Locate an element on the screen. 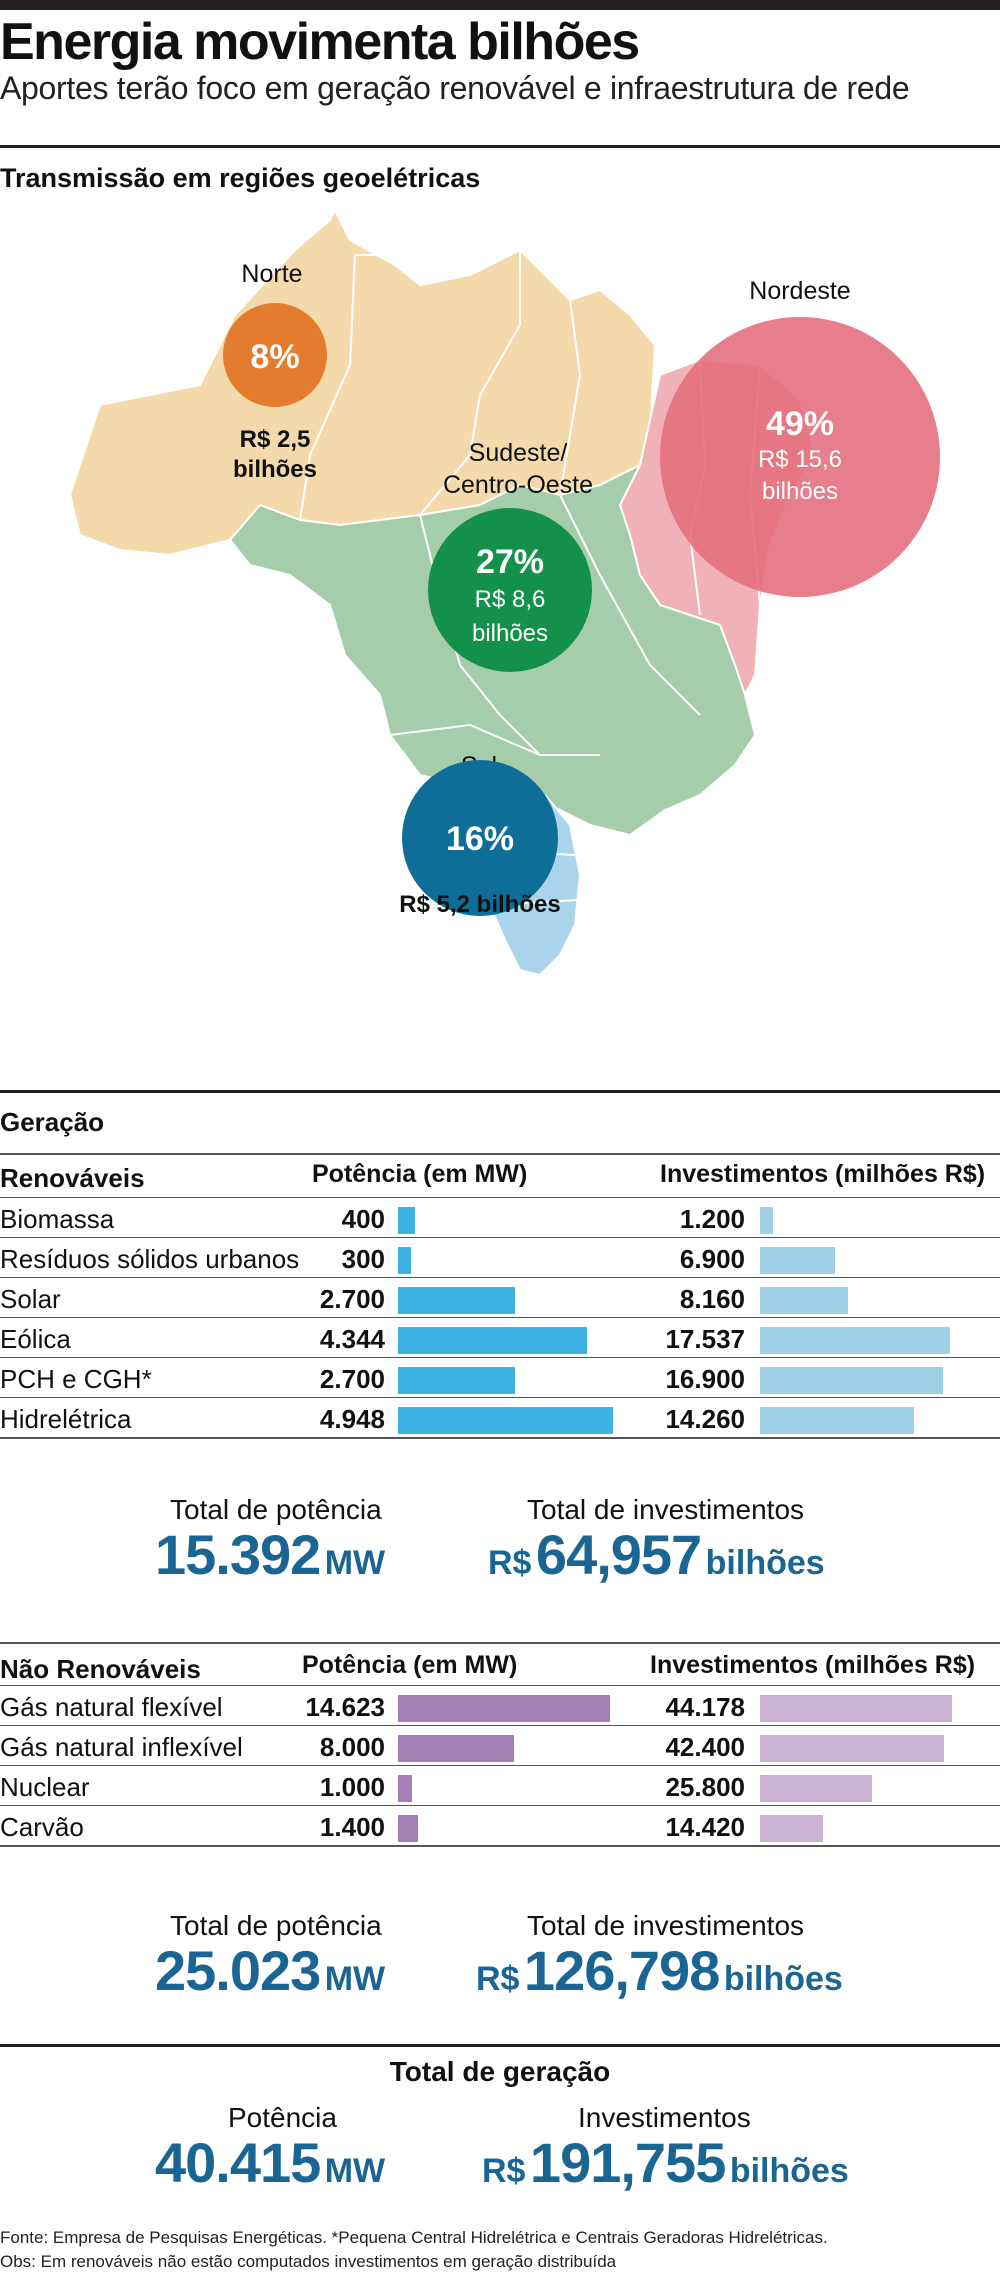 The image size is (1000, 2276). row-investimento-value: 17.537 is located at coordinates (705, 1339).